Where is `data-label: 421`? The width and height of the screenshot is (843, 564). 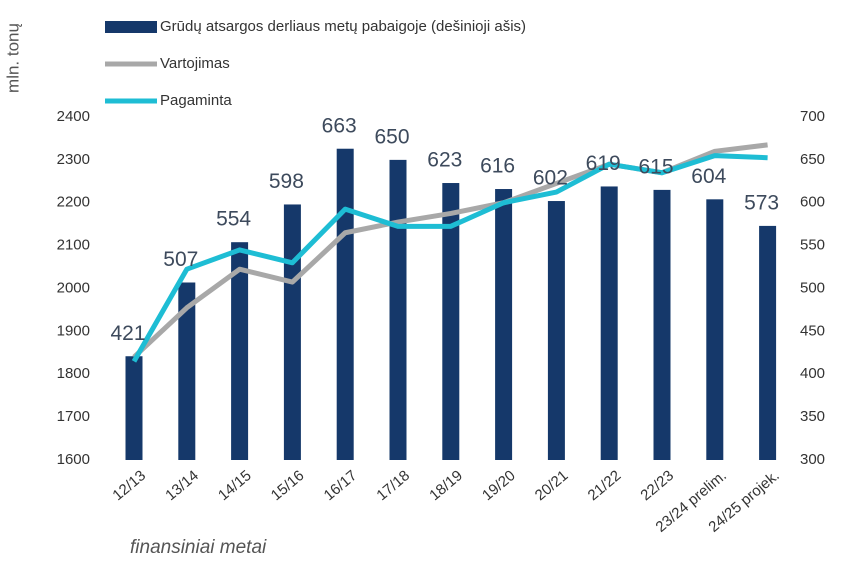
data-label: 421 is located at coordinates (127, 333).